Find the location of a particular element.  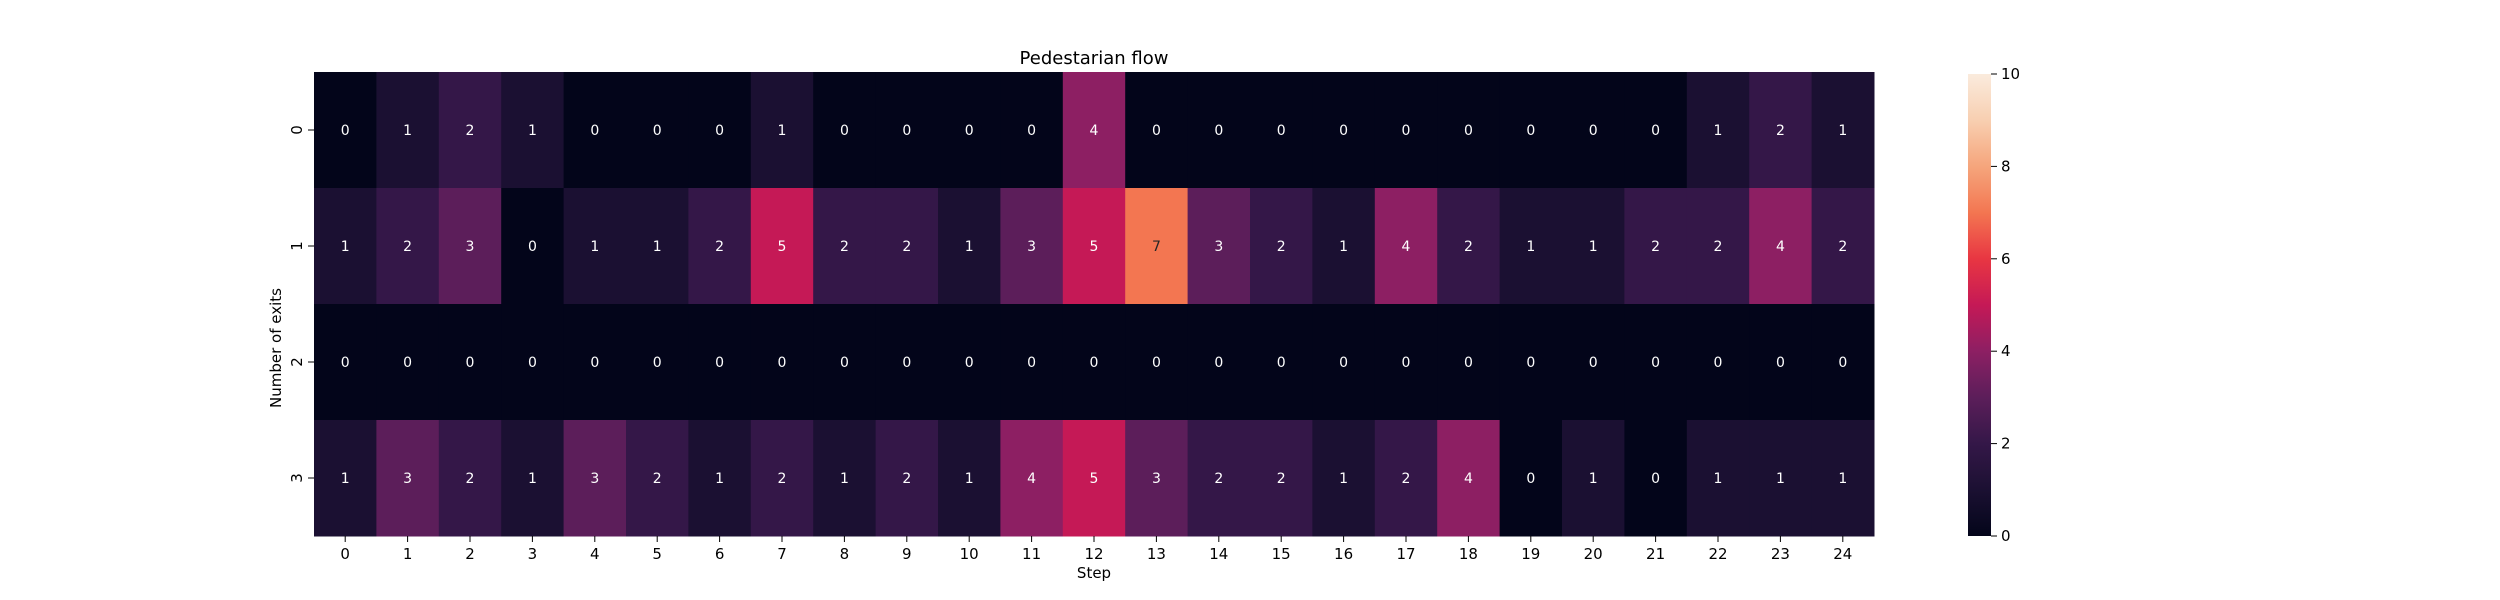

x-tick-label: 3 is located at coordinates (533, 554).